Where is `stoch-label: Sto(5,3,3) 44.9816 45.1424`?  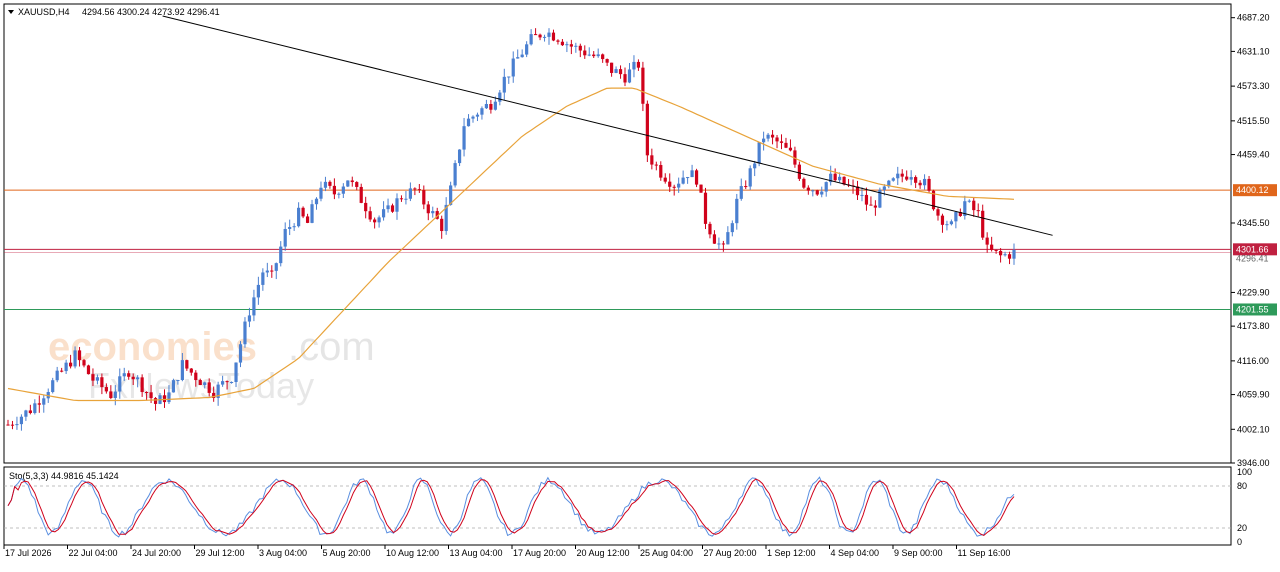
stoch-label: Sto(5,3,3) 44.9816 45.1424 is located at coordinates (64, 476).